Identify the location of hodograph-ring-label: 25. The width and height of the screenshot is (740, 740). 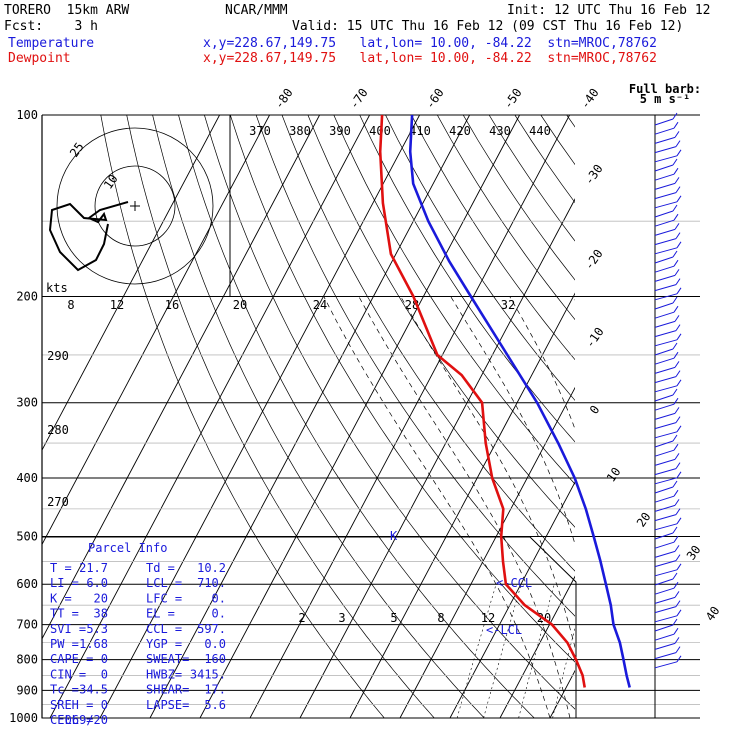
(77, 150).